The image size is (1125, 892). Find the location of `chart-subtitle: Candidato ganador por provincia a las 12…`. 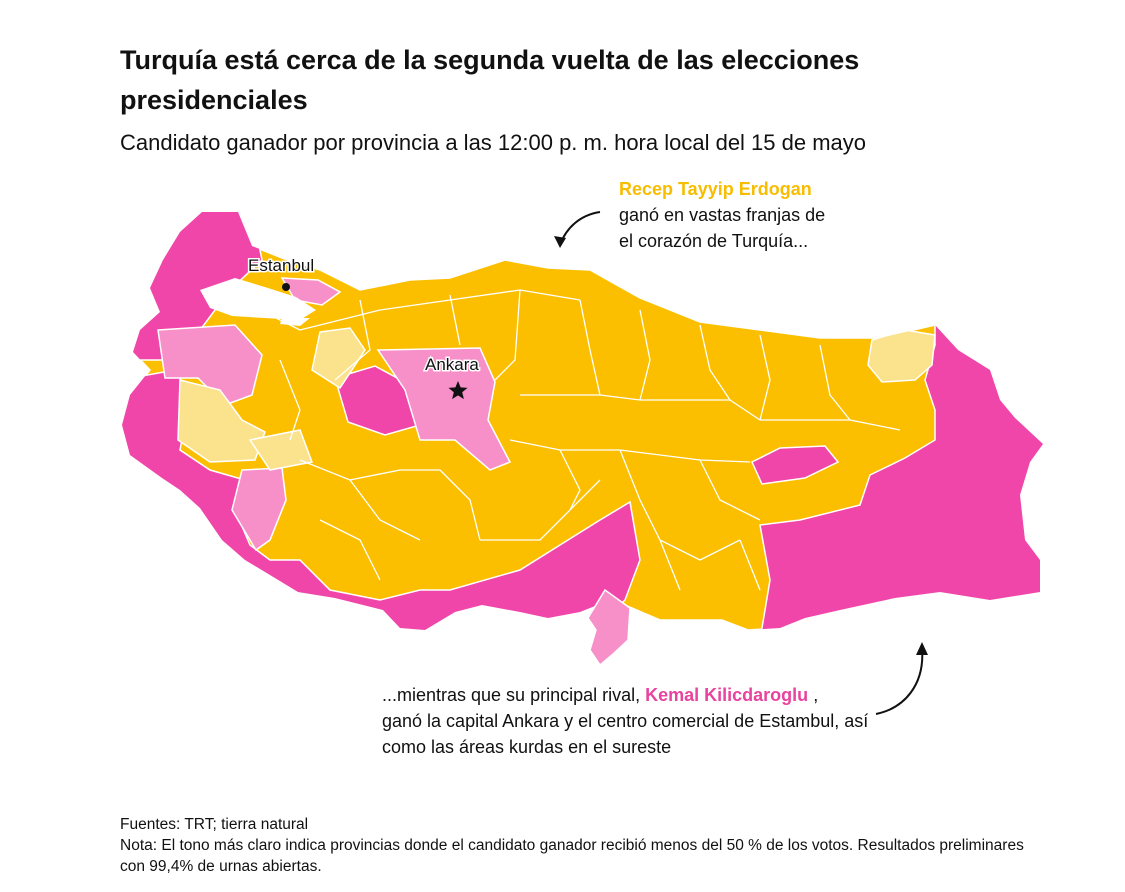

chart-subtitle: Candidato ganador por provincia a las 12… is located at coordinates (493, 142).